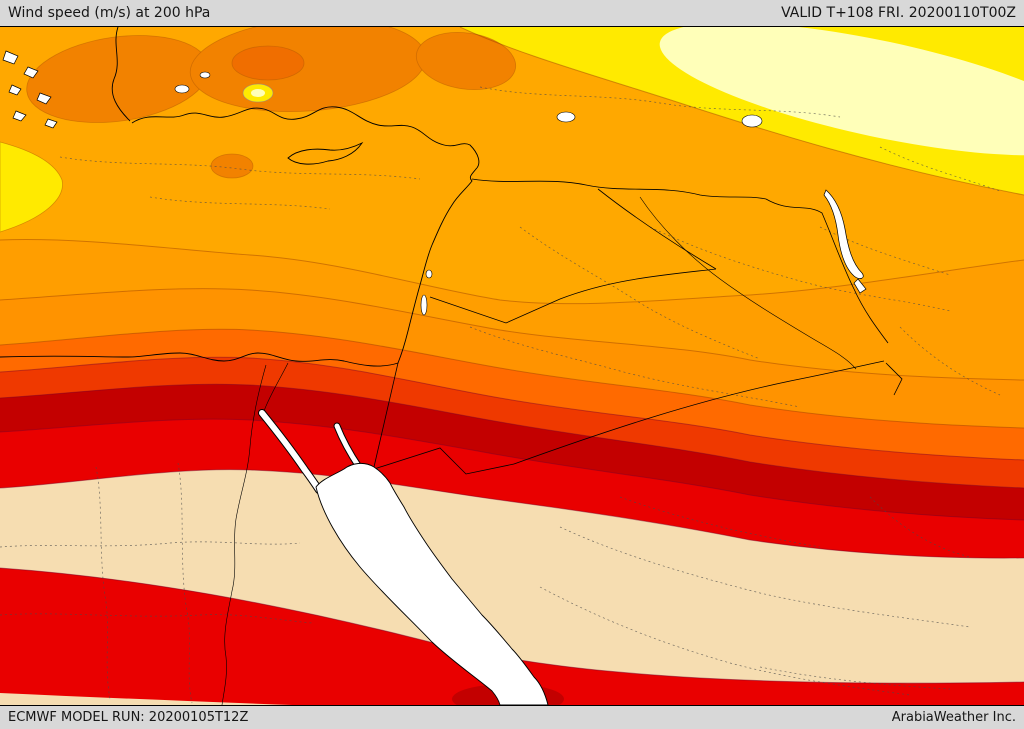  What do you see at coordinates (268, 63) in the screenshot?
I see `deep-orange-core` at bounding box center [268, 63].